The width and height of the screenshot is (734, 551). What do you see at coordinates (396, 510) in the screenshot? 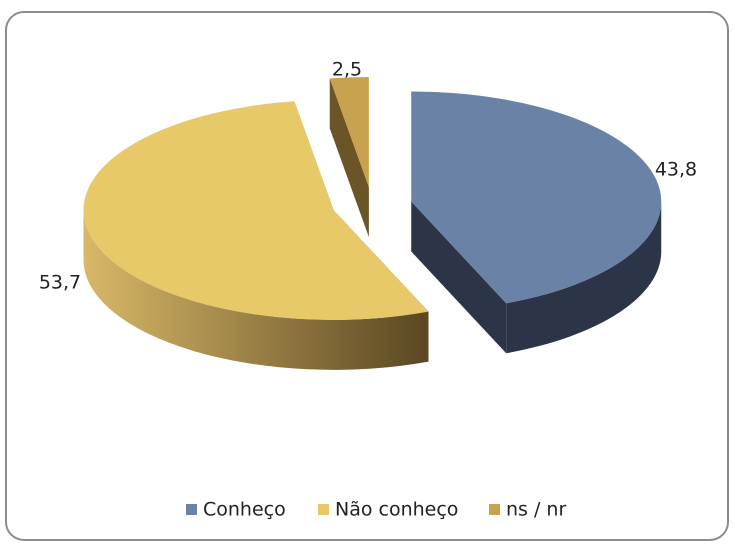
I see `legend-label: Não conheço` at bounding box center [396, 510].